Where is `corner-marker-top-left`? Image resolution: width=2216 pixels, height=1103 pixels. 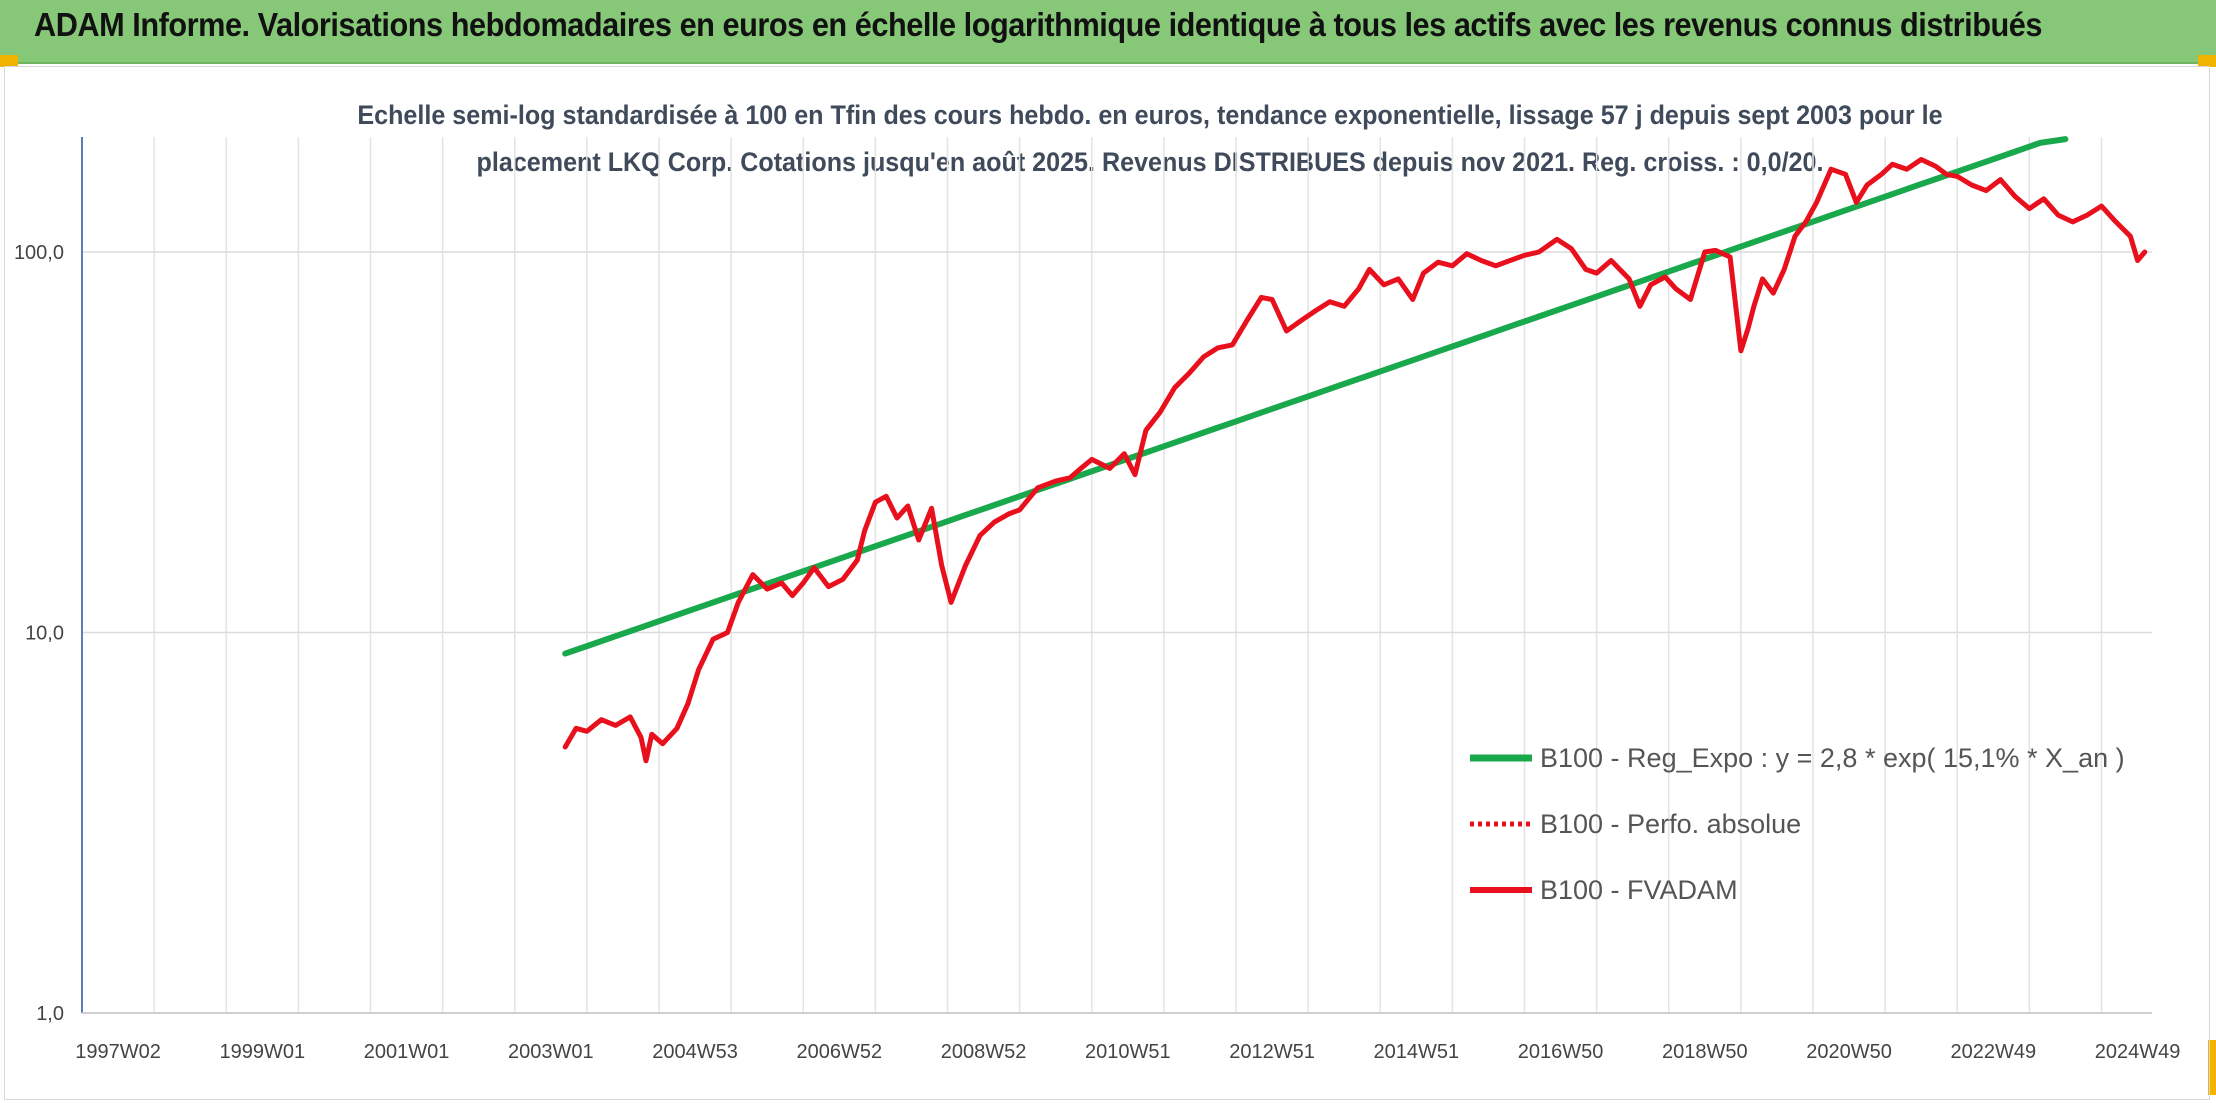
corner-marker-top-left is located at coordinates (9, 61).